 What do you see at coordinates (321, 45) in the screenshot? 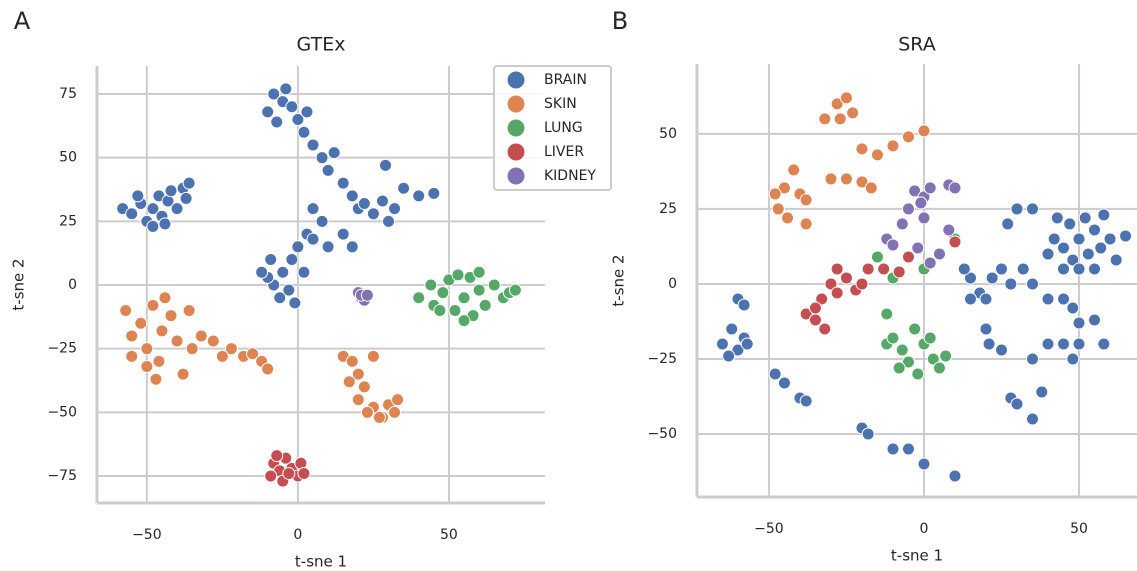
I see `chart-title: GTEx` at bounding box center [321, 45].